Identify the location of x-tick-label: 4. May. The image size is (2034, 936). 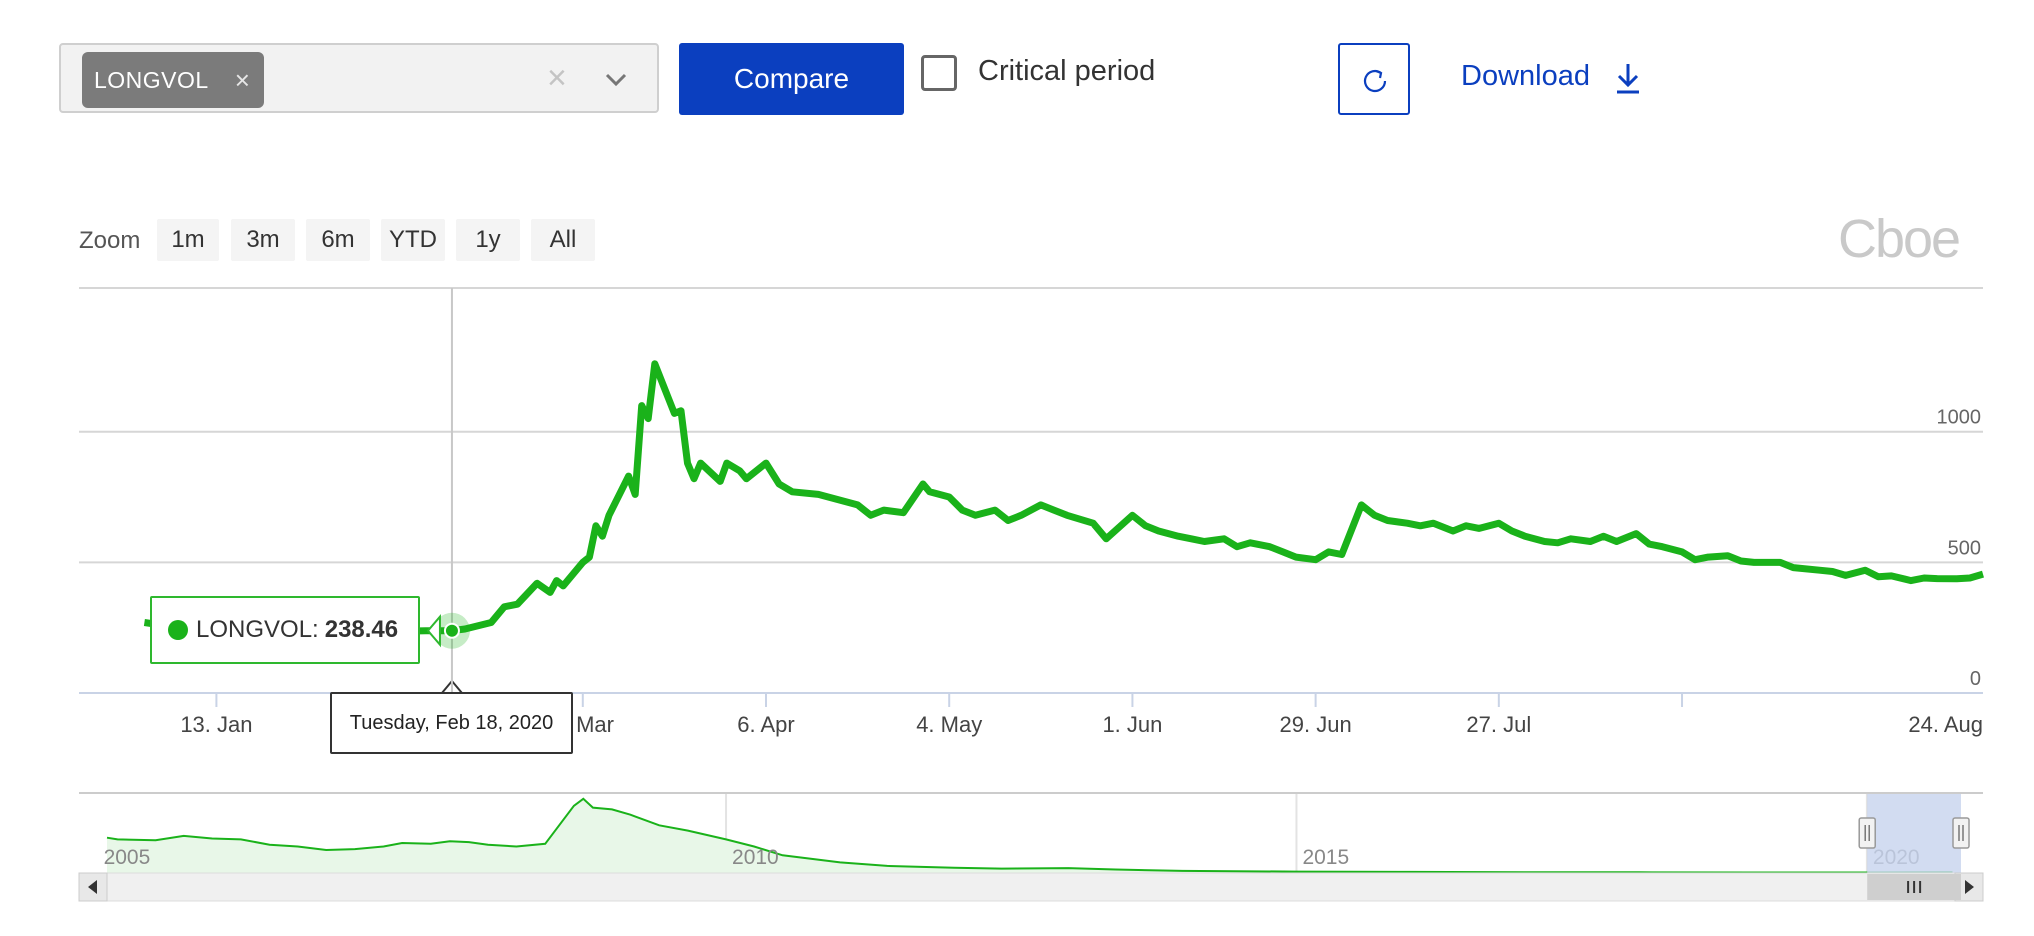
(949, 724).